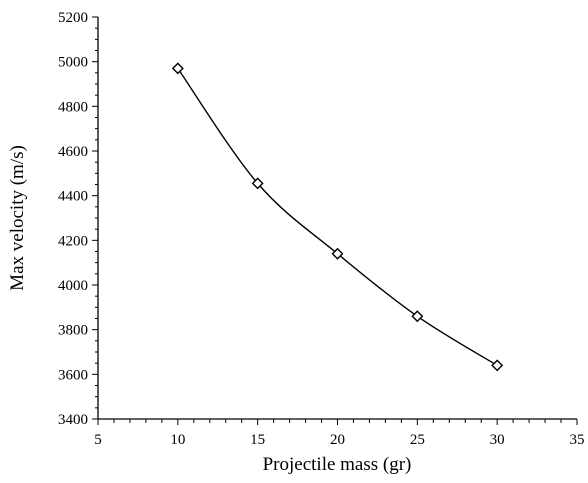 The image size is (588, 483). Describe the element at coordinates (73, 420) in the screenshot. I see `y-tick-label: 3400` at that location.